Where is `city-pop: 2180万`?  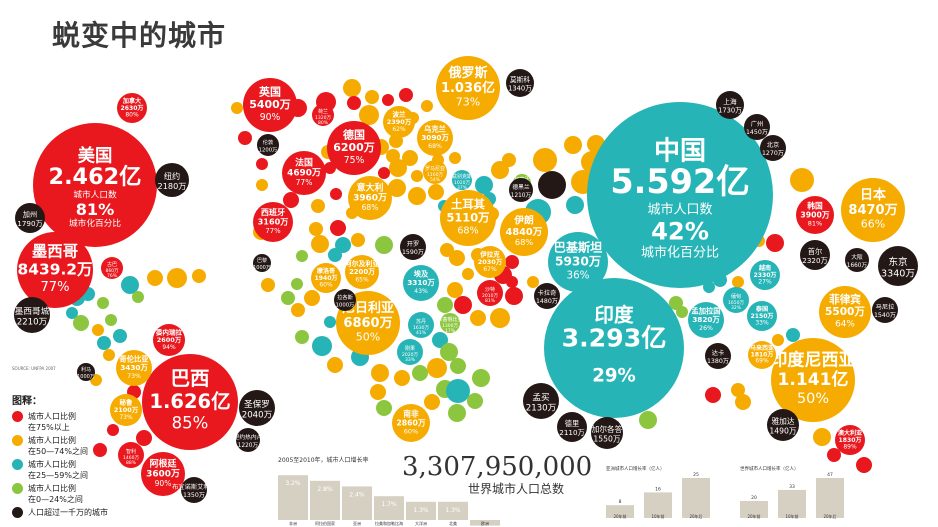
city-pop: 2180万 is located at coordinates (172, 186).